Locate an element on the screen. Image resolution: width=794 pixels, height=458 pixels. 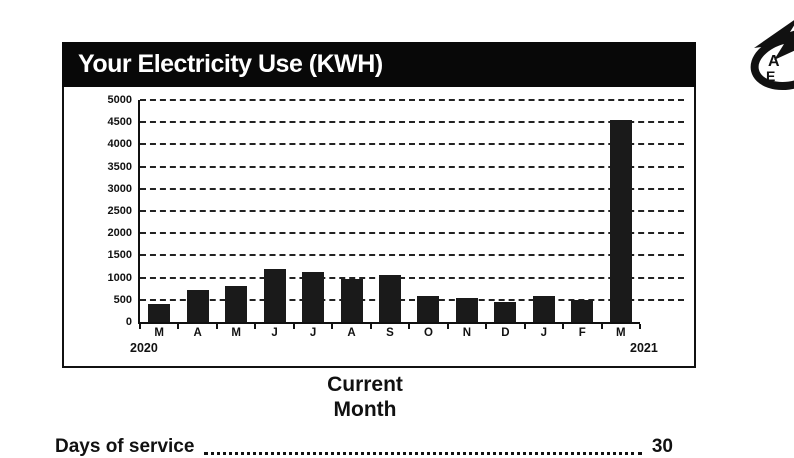
utility-logo: A E is located at coordinates (767, 56).